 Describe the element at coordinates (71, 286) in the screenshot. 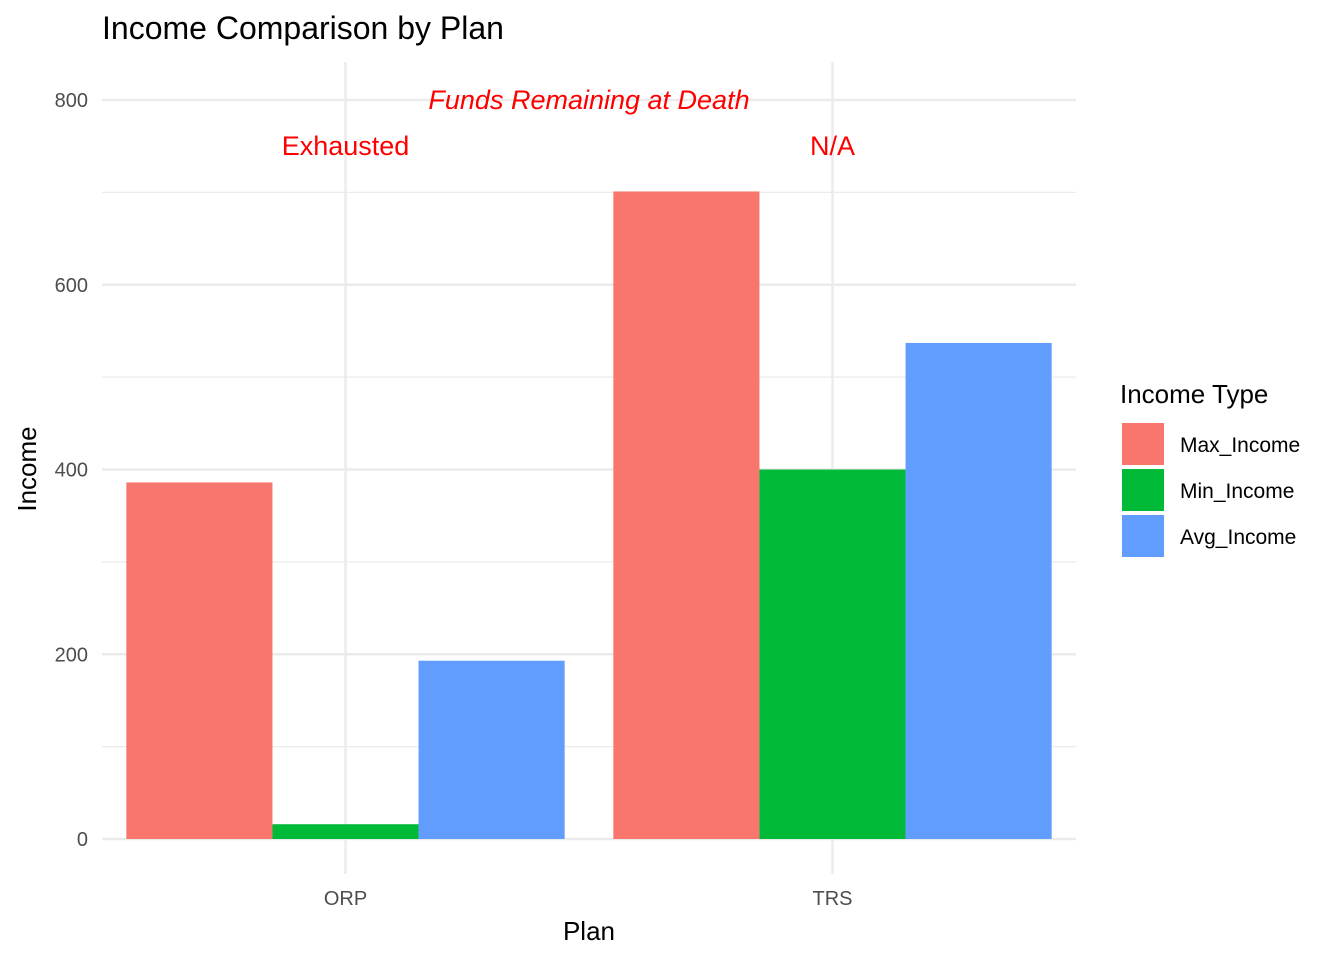

I see `y-tick-label: 600` at that location.